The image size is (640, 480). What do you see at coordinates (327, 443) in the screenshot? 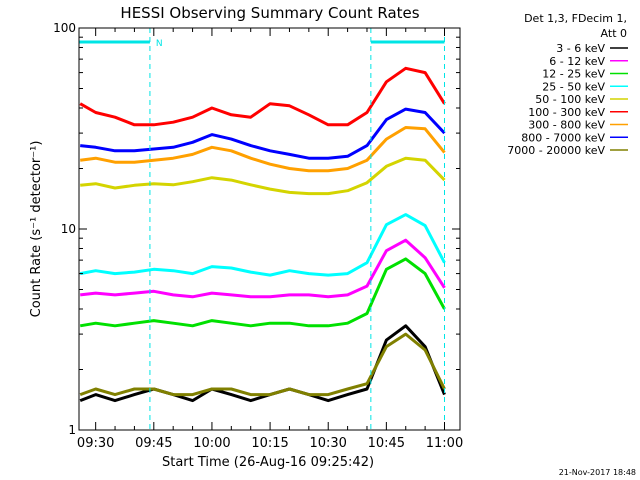
I see `x-tick-label-4: 10:30` at bounding box center [327, 443].